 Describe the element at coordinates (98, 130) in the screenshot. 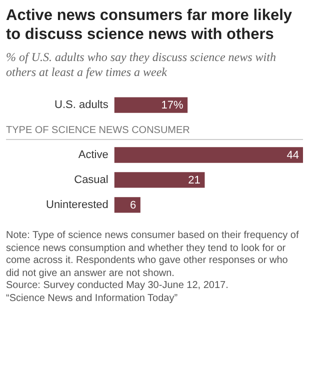

I see `annotation: TYPE OF SCIENCE NEWS CONSUMER` at that location.